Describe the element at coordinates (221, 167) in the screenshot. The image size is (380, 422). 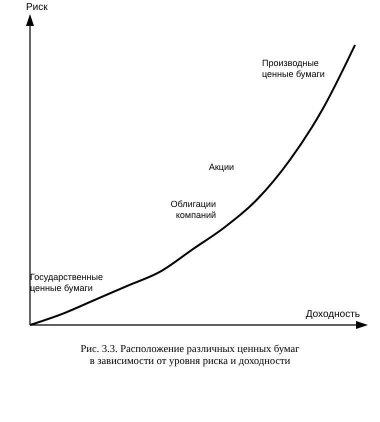
I see `annotation: Акции` at that location.